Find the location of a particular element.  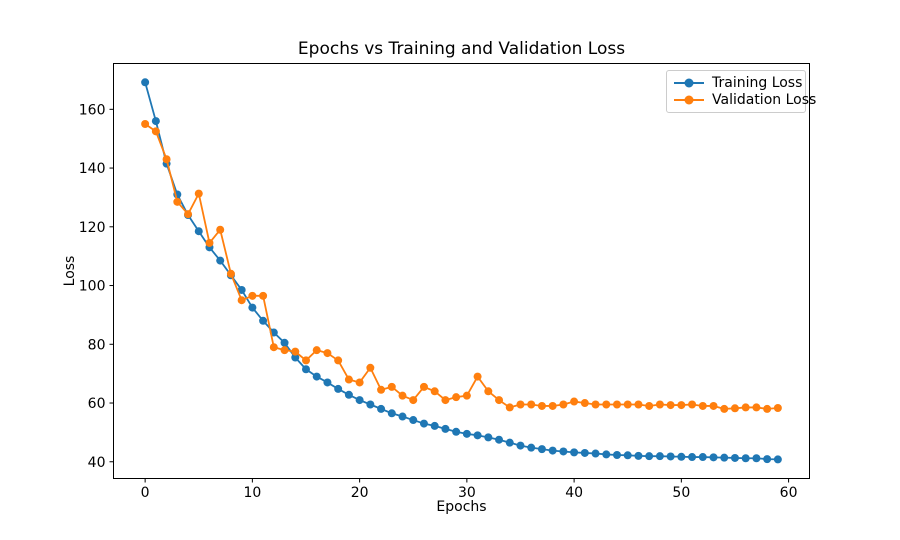

training-loss-line-marker-icon is located at coordinates (689, 83).